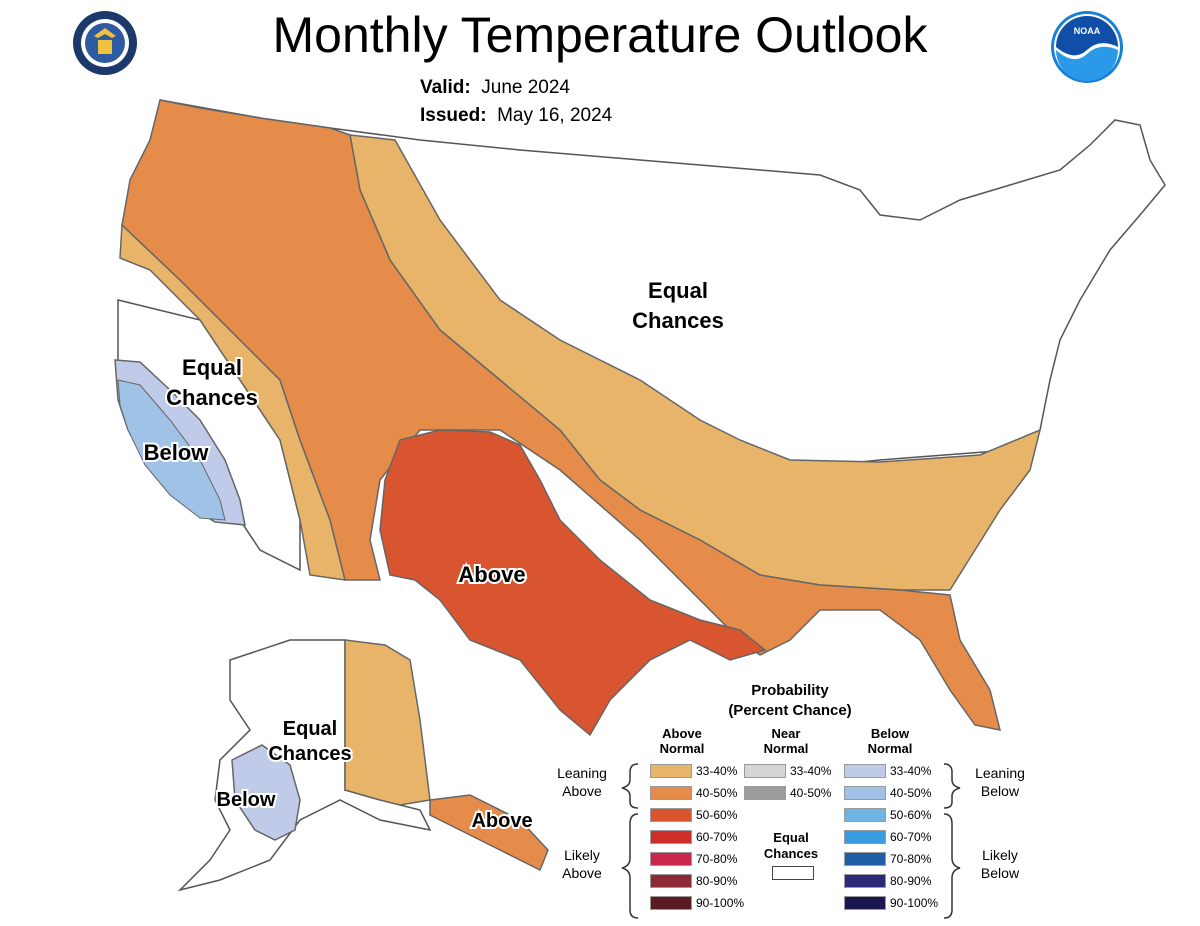  I want to click on label-equal-chances-west-1: Equal, so click(212, 367).